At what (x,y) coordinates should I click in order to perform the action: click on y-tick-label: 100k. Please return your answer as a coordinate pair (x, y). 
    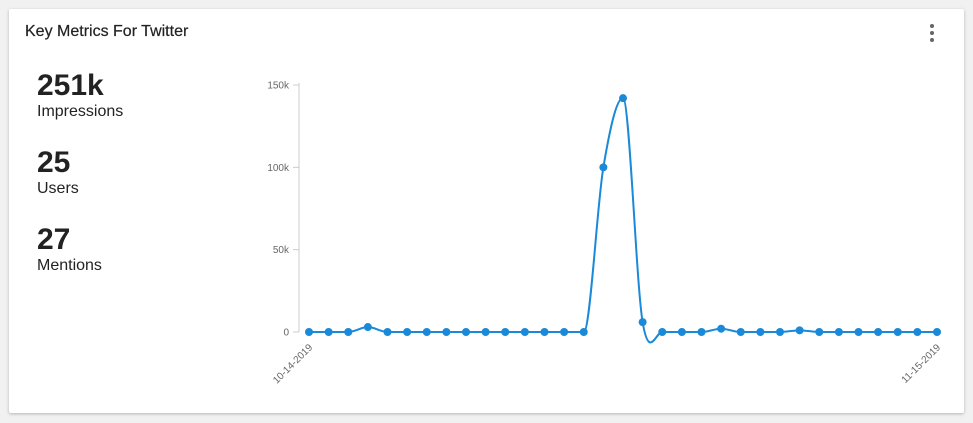
    Looking at the image, I should click on (278, 168).